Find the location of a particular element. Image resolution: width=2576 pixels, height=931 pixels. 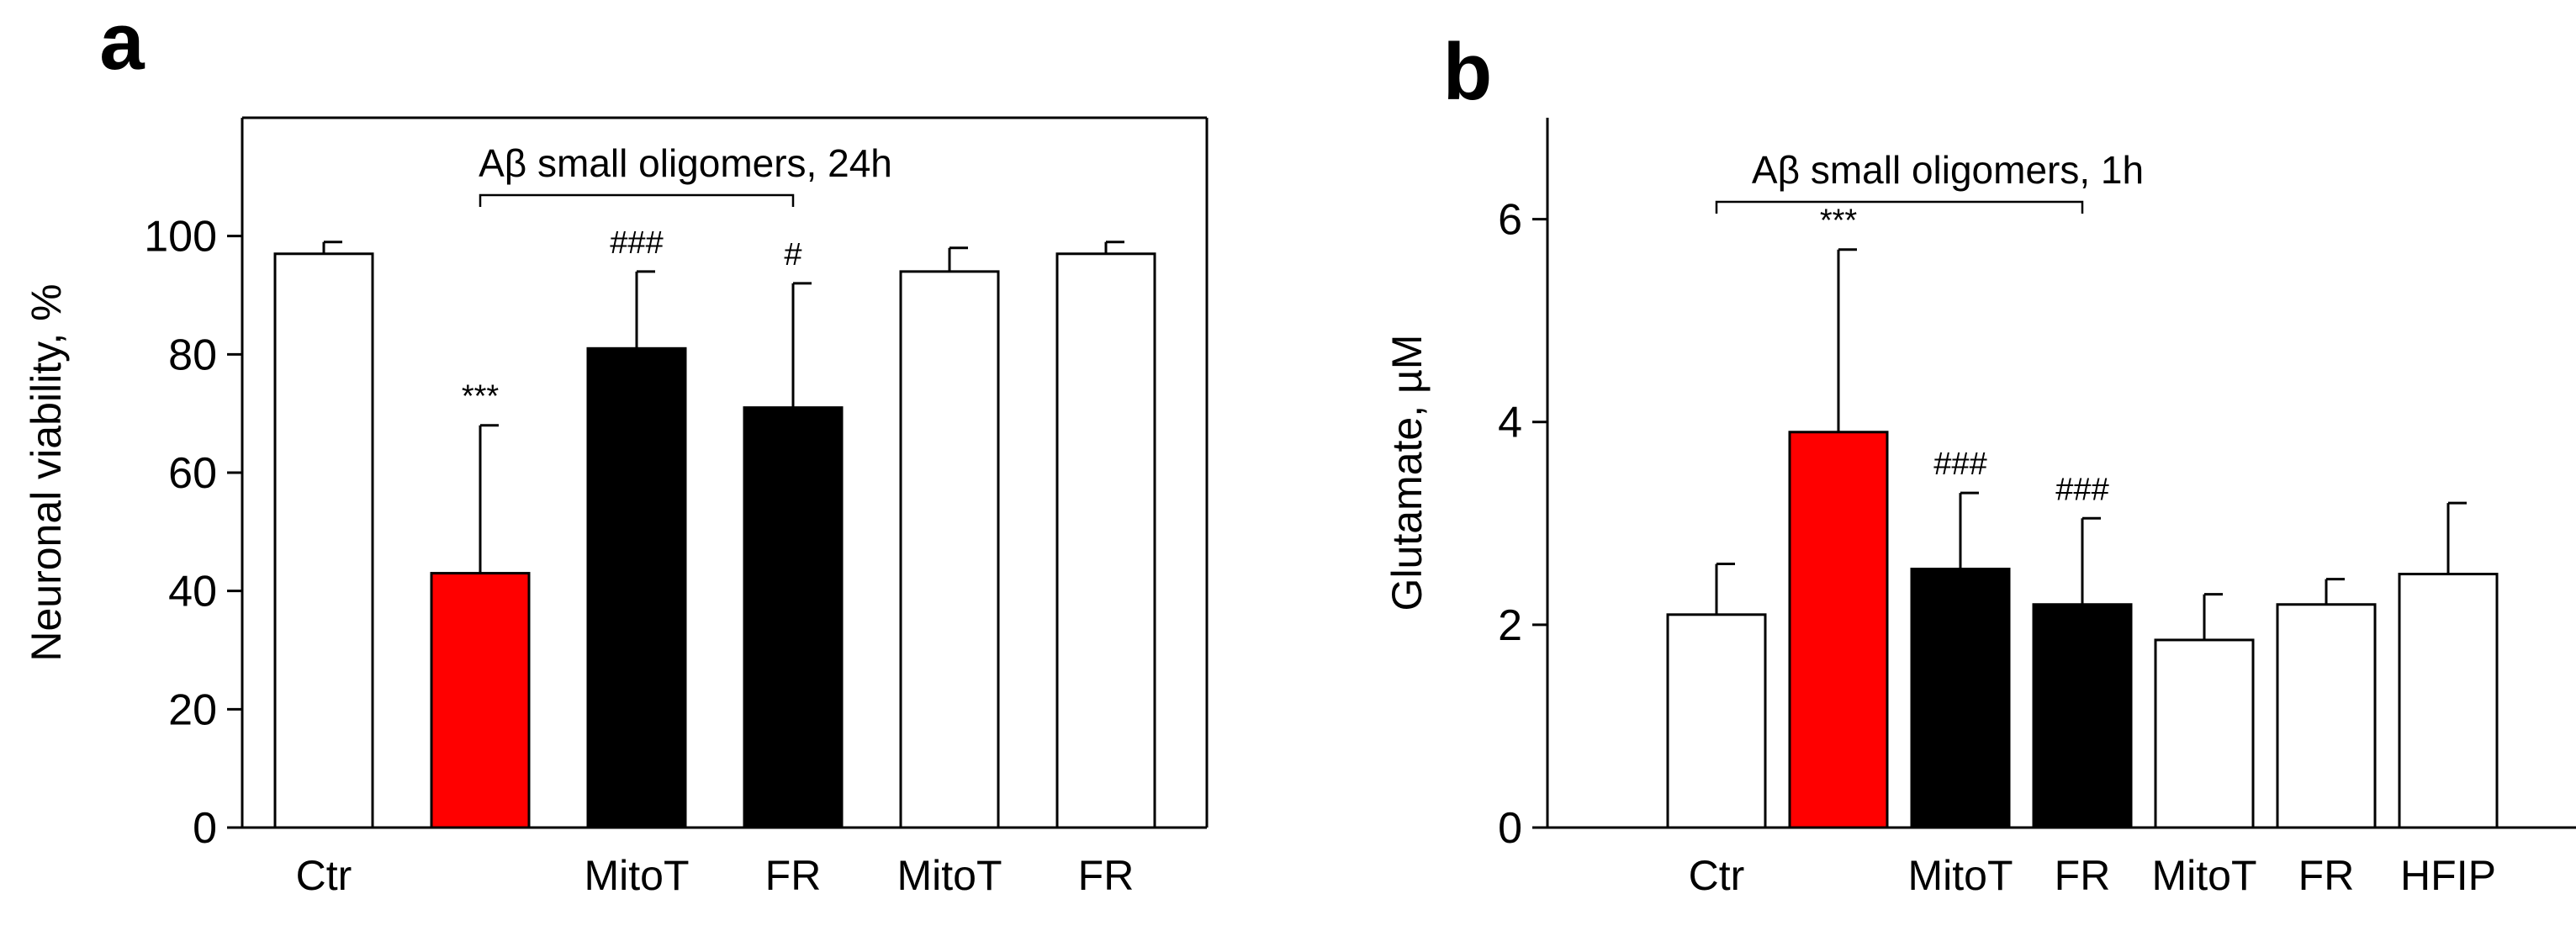

group-bracket-b is located at coordinates (1899, 207).